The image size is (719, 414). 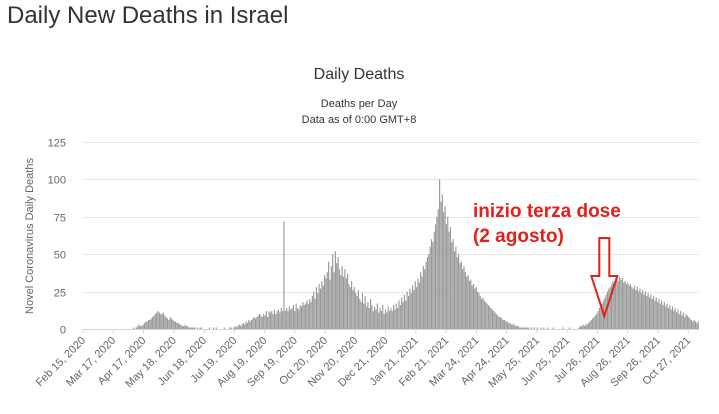 What do you see at coordinates (60, 219) in the screenshot?
I see `y-tick-label: 75` at bounding box center [60, 219].